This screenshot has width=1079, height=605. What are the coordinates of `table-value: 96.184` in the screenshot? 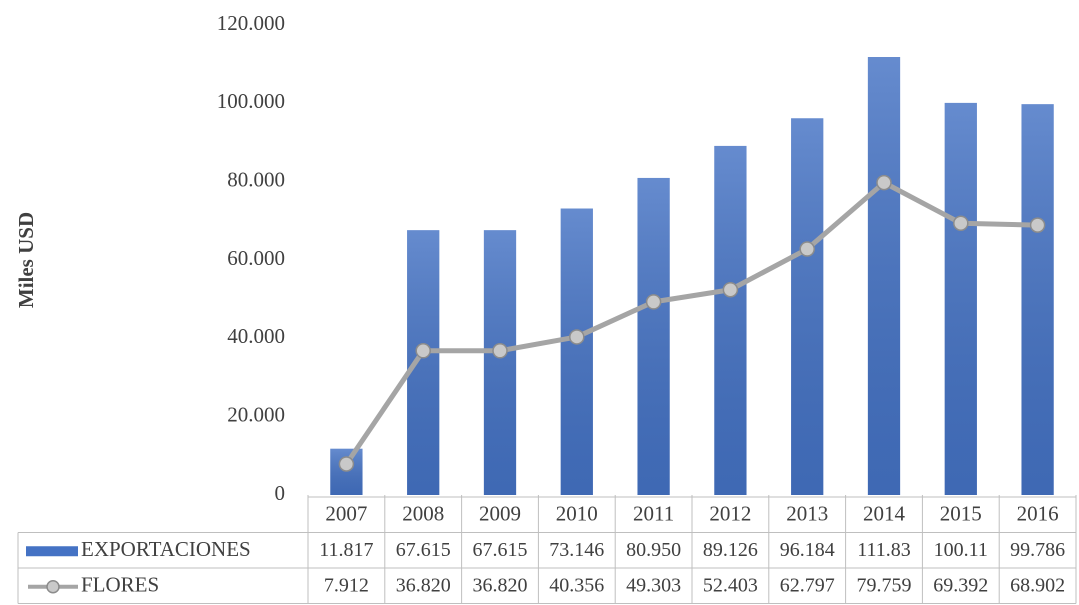 It's located at (807, 550).